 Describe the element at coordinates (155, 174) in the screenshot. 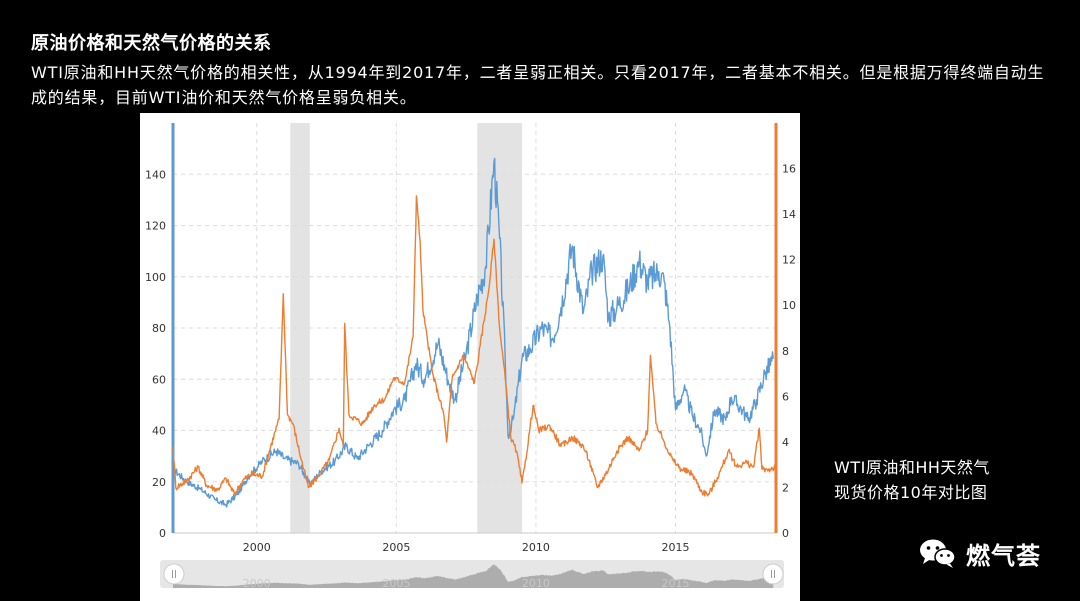

I see `left-tick-label: 140` at that location.